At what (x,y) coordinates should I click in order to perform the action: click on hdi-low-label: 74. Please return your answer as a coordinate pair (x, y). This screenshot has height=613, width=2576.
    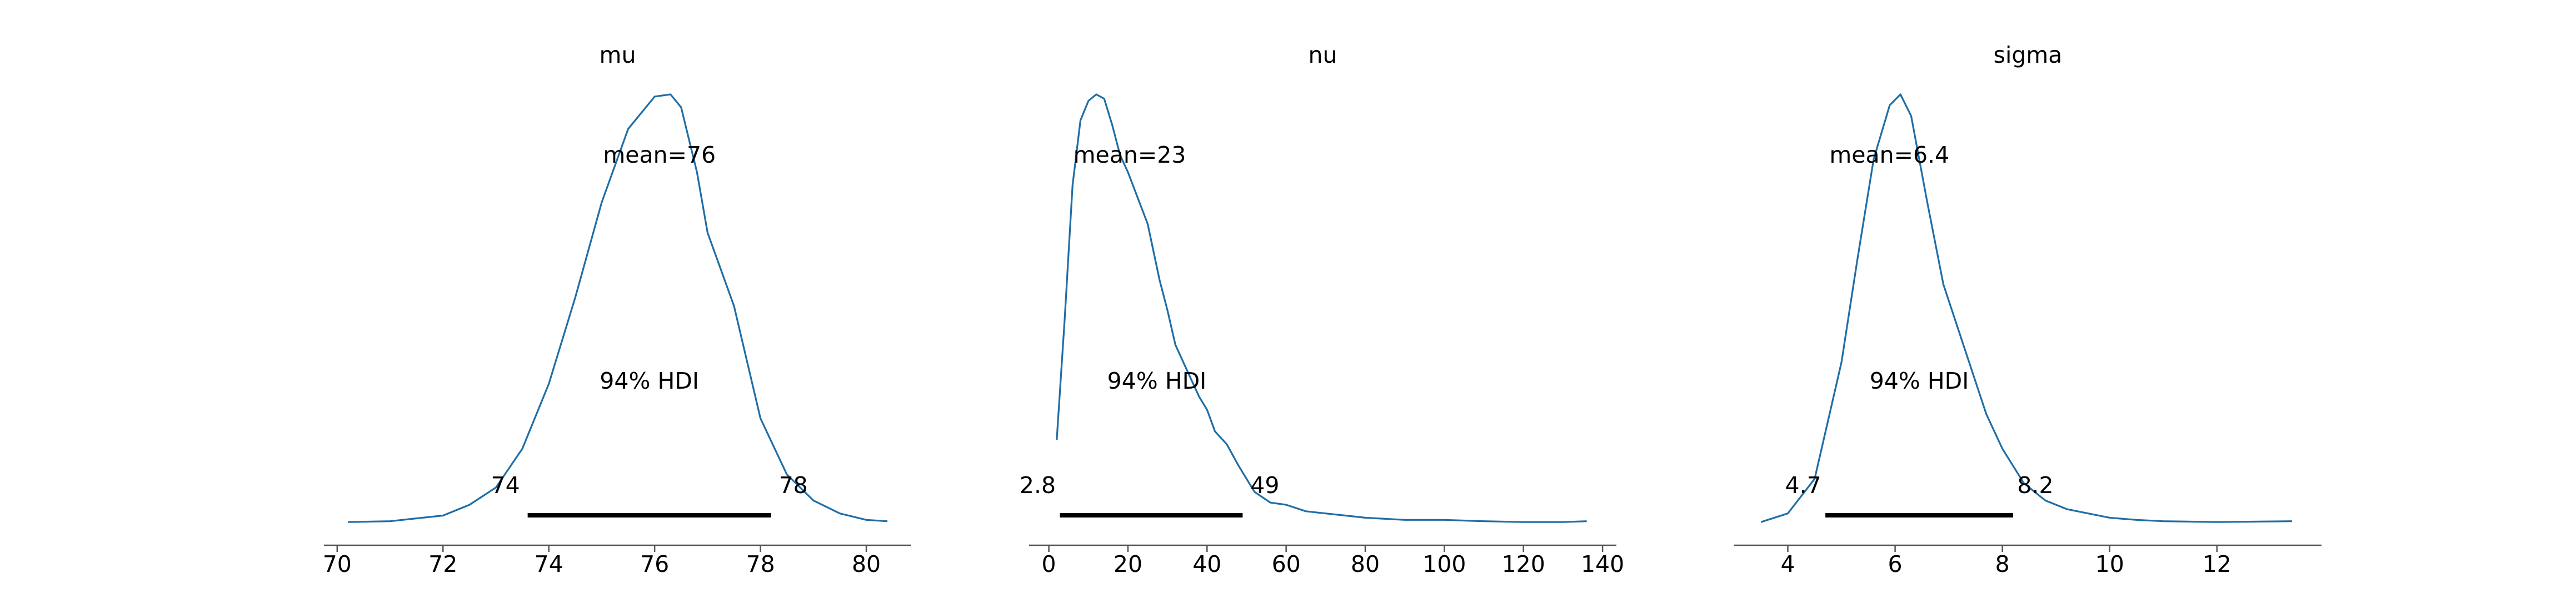
    Looking at the image, I should click on (505, 485).